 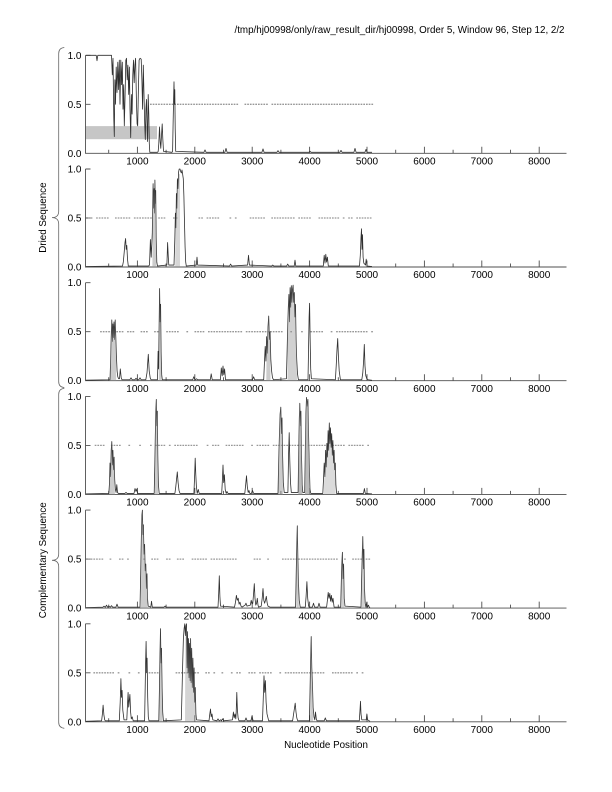 What do you see at coordinates (43, 217) in the screenshot?
I see `svg-text: Dried Sequence` at bounding box center [43, 217].